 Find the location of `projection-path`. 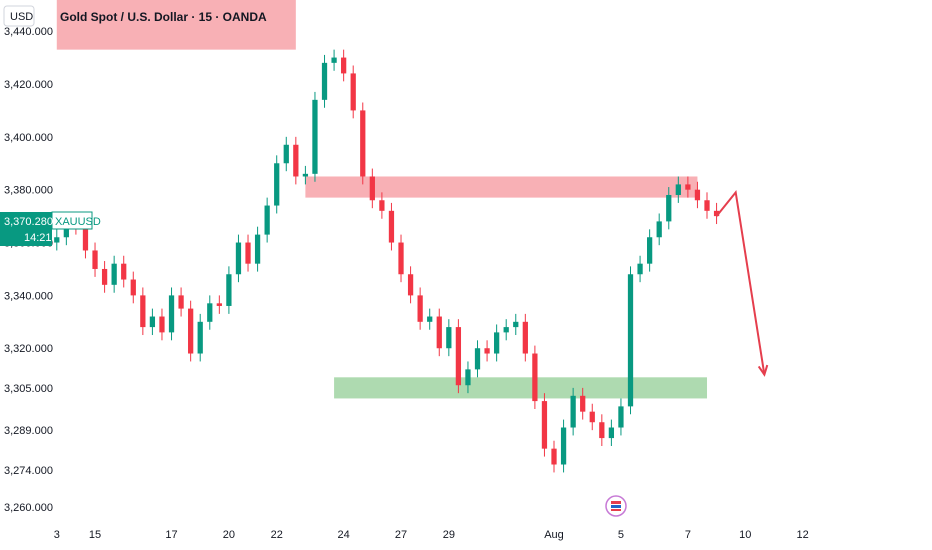

projection-path is located at coordinates (740, 282).